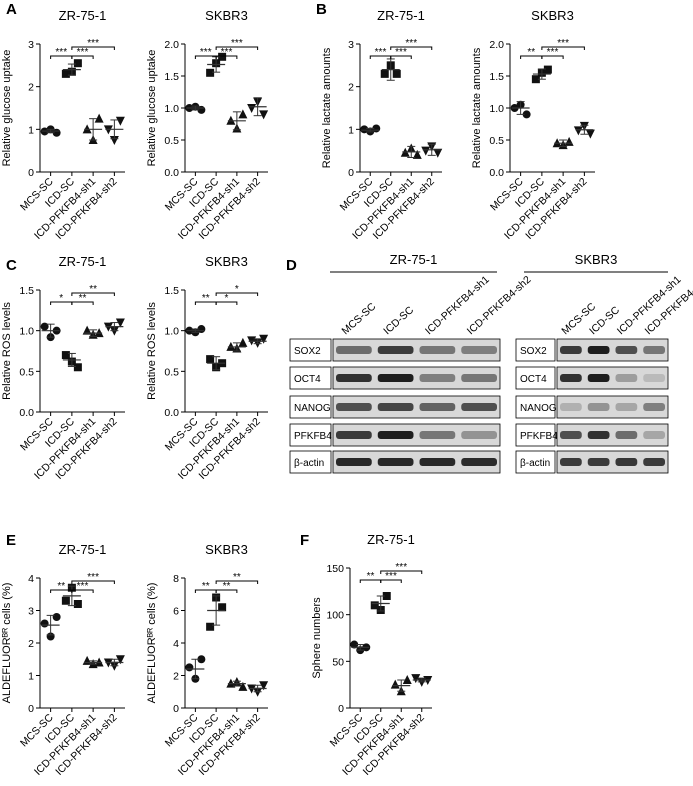 The image size is (693, 786). What do you see at coordinates (416, 350) in the screenshot?
I see `blot-strip` at bounding box center [416, 350].